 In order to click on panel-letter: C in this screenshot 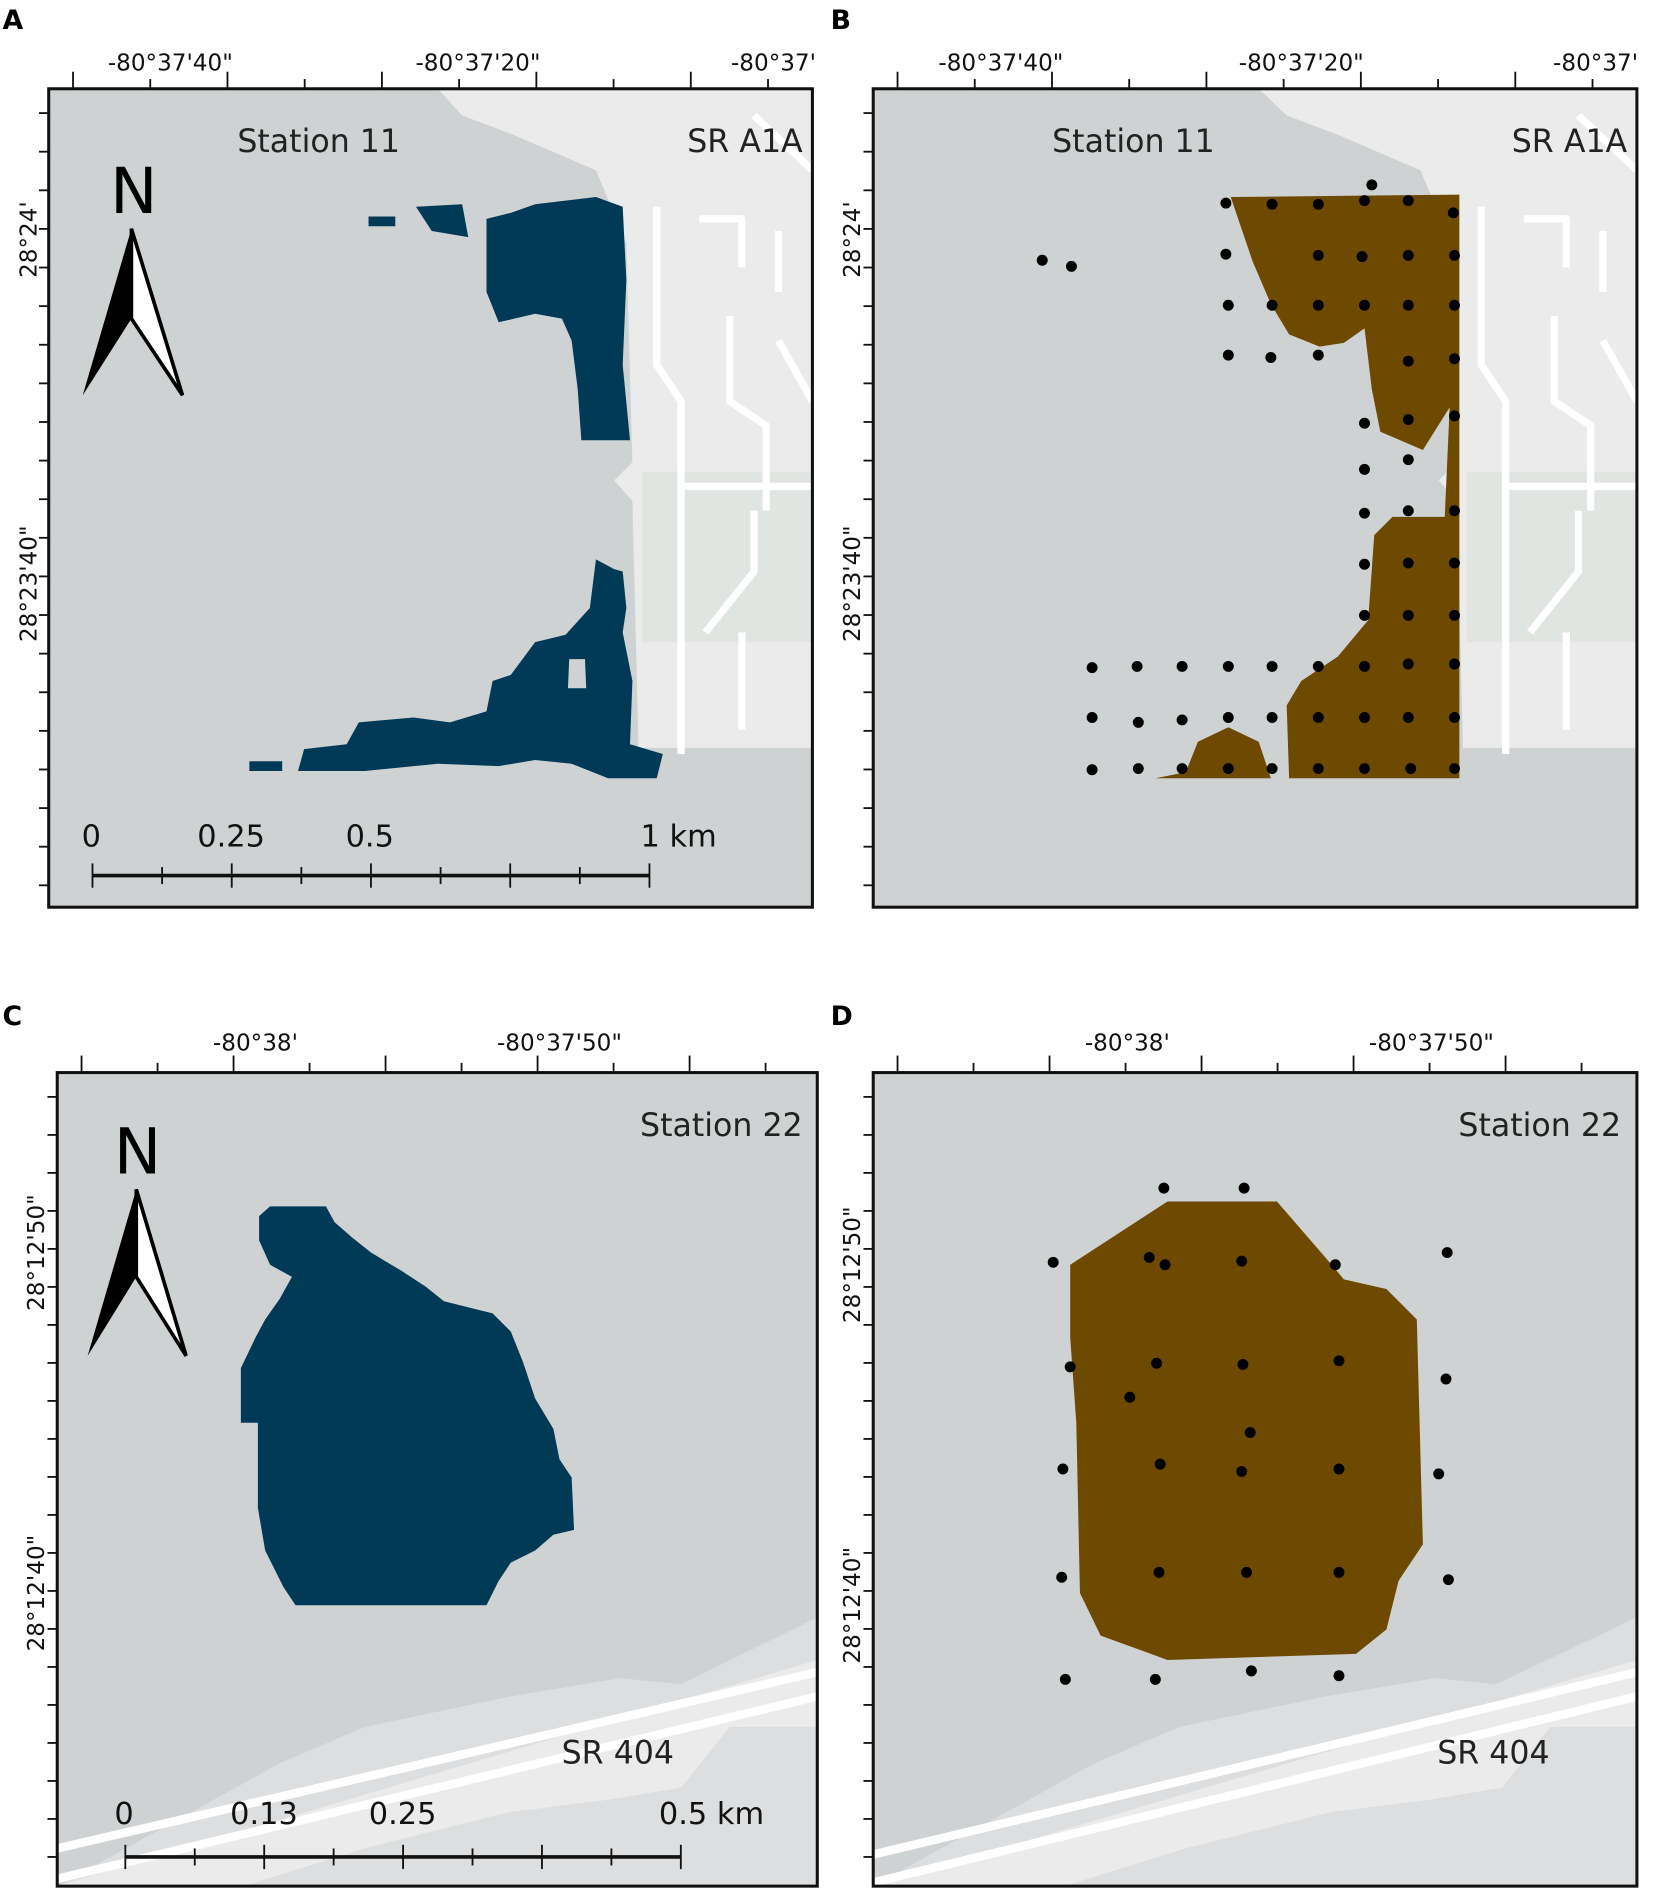, I will do `click(12, 1016)`.